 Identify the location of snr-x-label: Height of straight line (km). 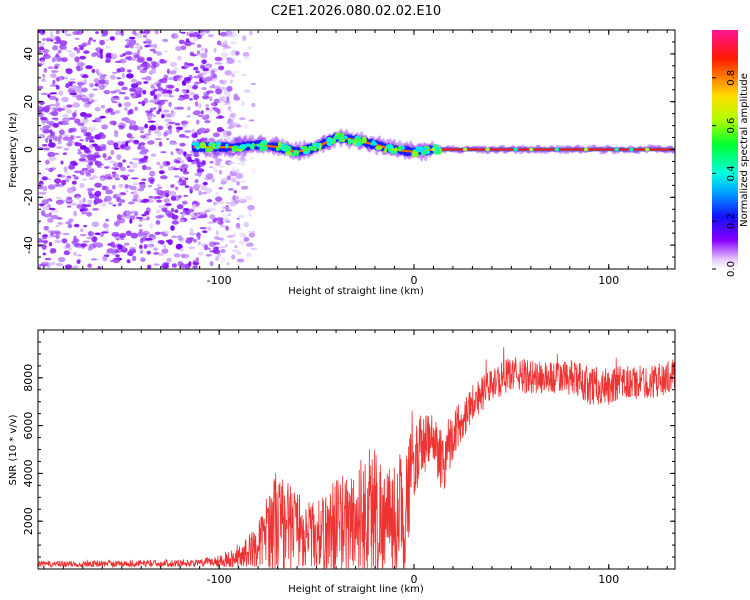
(356, 589).